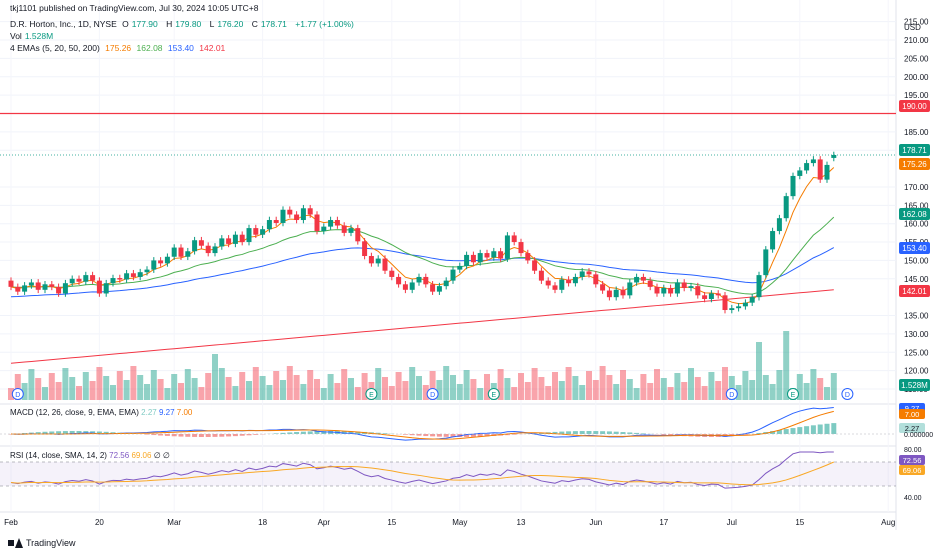 This screenshot has width=941, height=555. What do you see at coordinates (63, 24) in the screenshot?
I see `symbol-title: D.R. Horton, Inc., 1D, NYSE` at bounding box center [63, 24].